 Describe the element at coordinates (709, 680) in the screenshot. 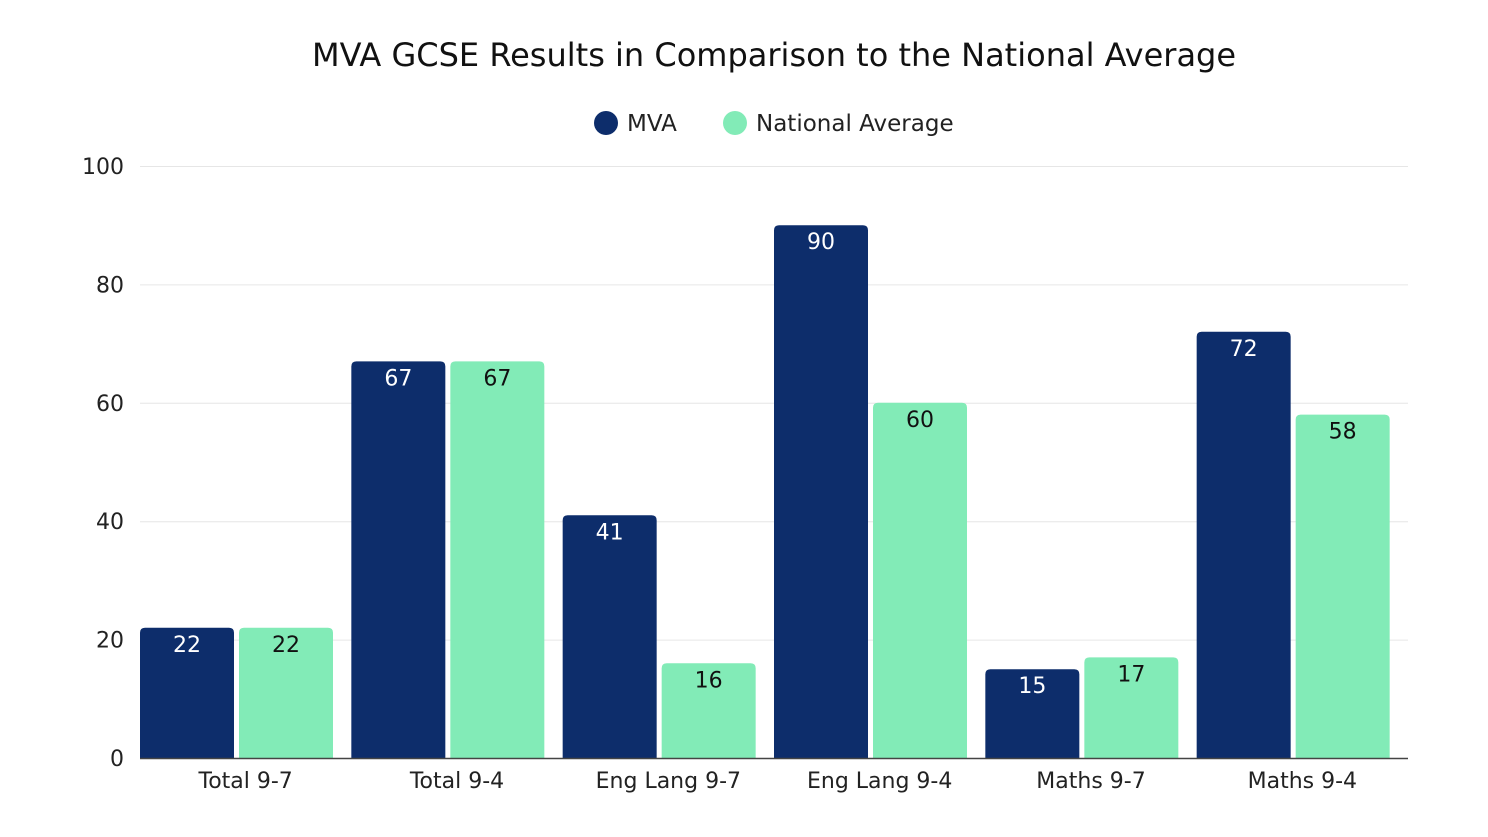

I see `bar-value-label: 16` at that location.